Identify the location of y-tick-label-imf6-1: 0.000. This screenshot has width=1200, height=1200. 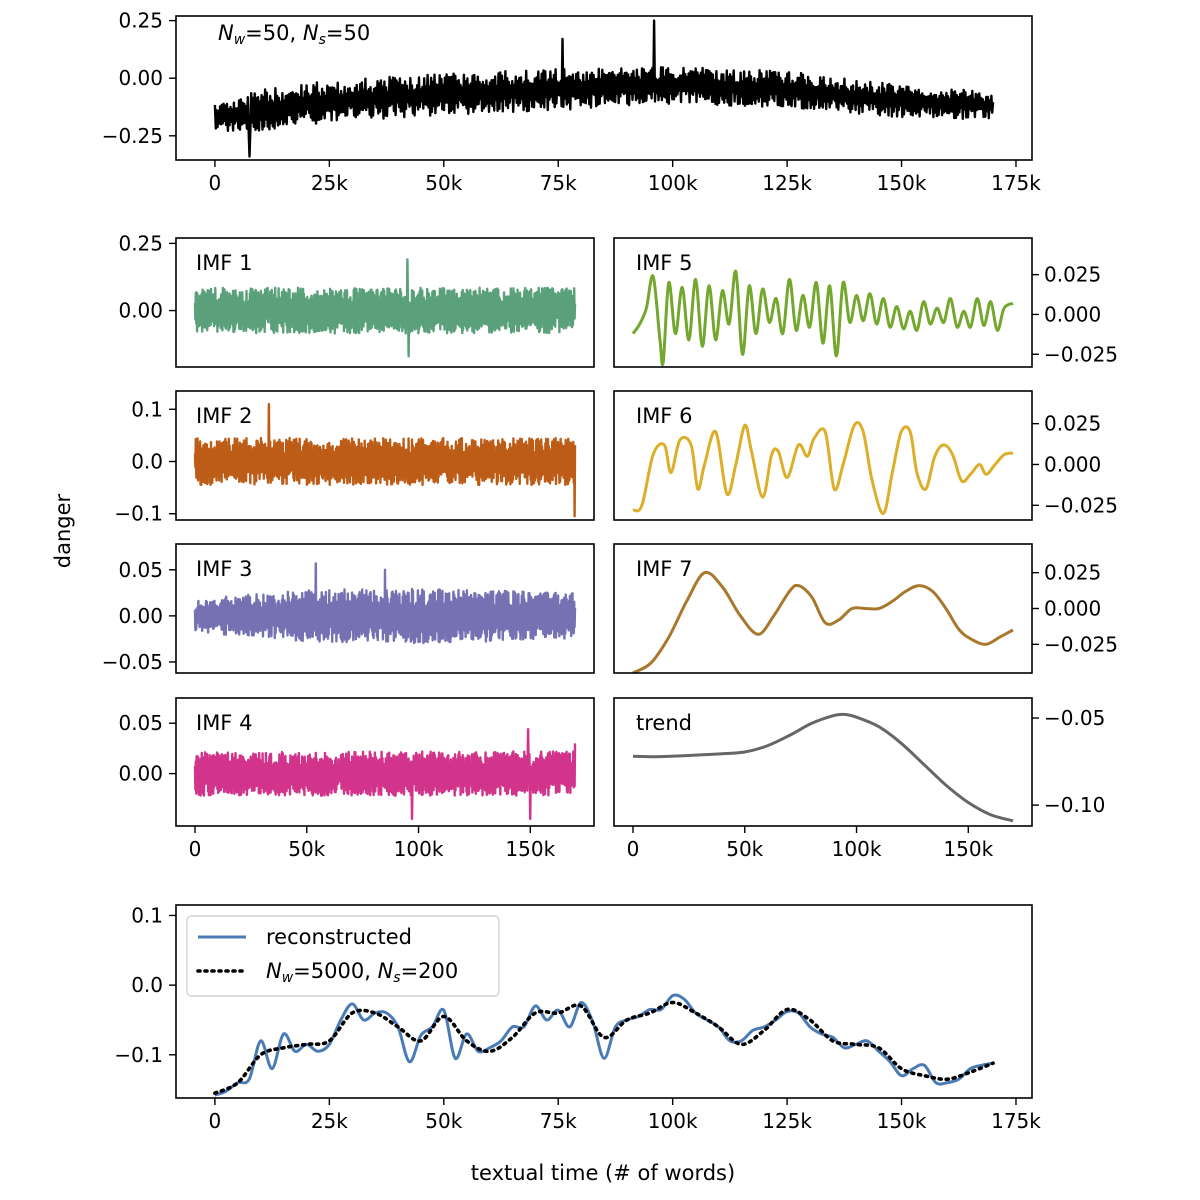
(1072, 464).